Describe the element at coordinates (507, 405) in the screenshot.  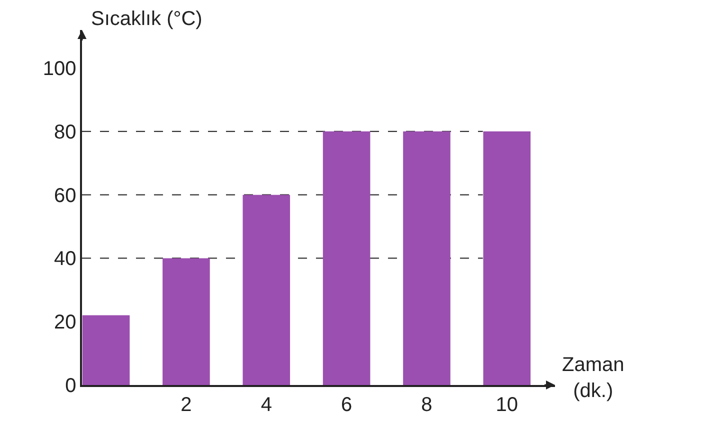
I see `x-tick-label: 10` at that location.